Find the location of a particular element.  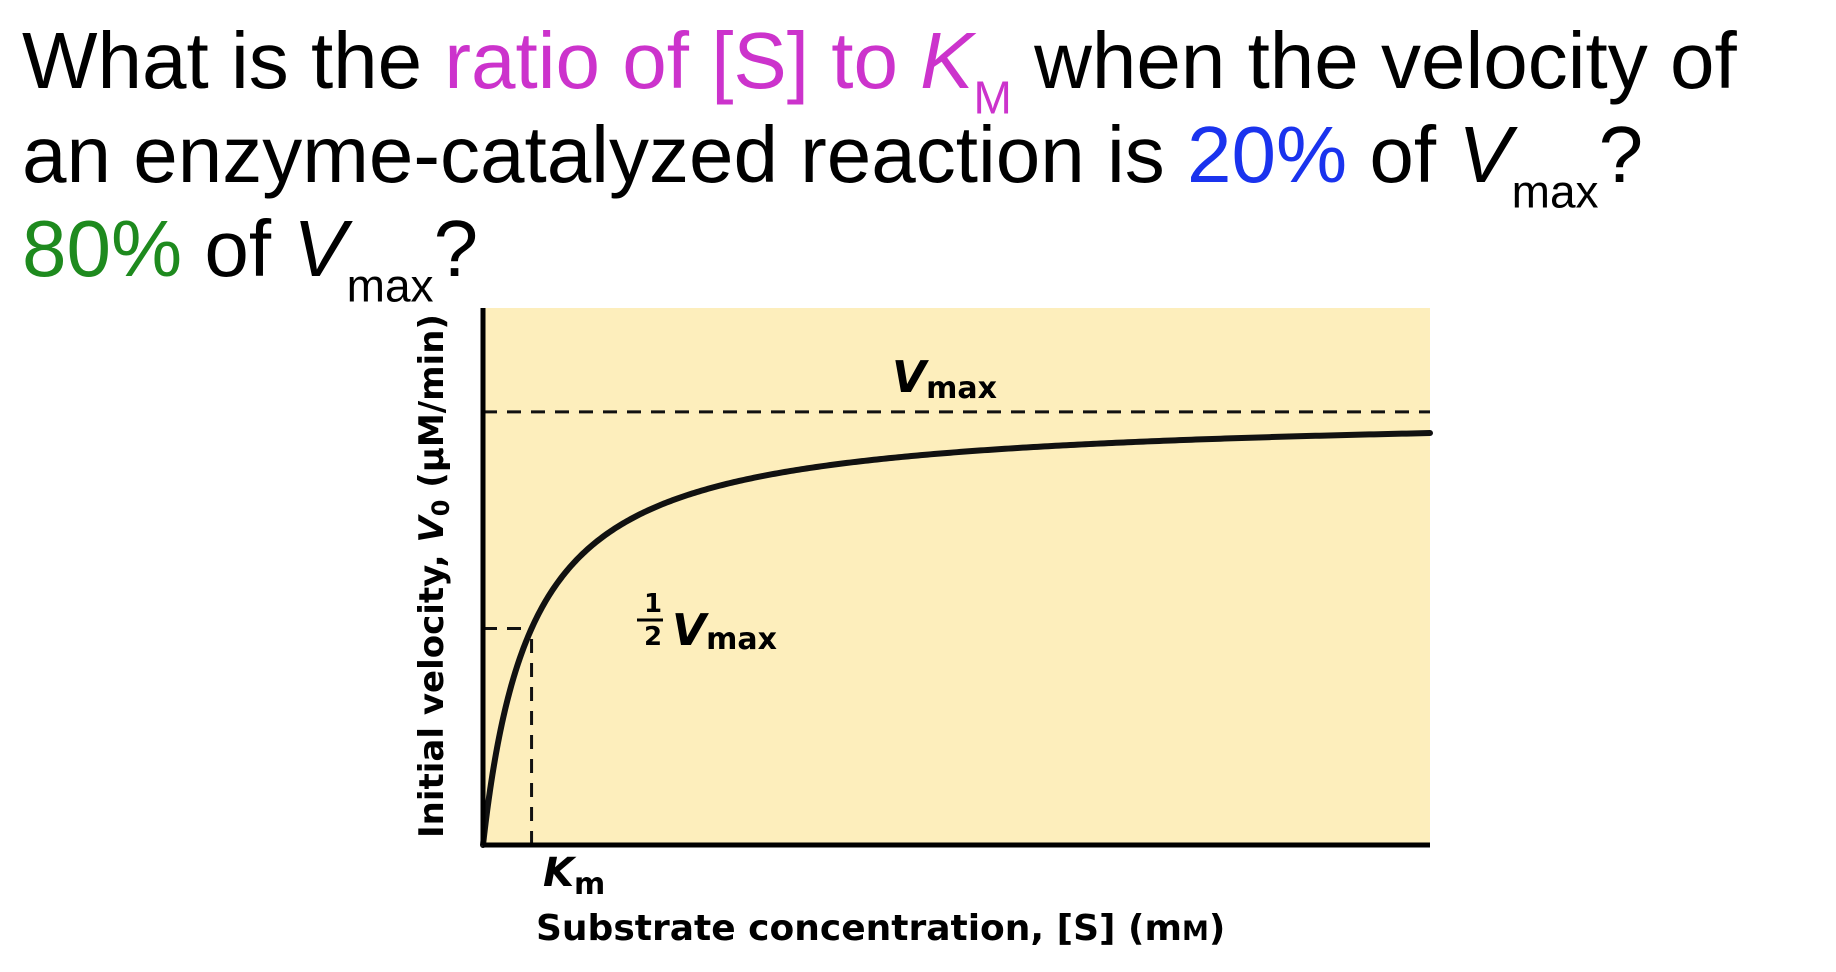

vmax-variable-2: V is located at coordinates (320, 248).